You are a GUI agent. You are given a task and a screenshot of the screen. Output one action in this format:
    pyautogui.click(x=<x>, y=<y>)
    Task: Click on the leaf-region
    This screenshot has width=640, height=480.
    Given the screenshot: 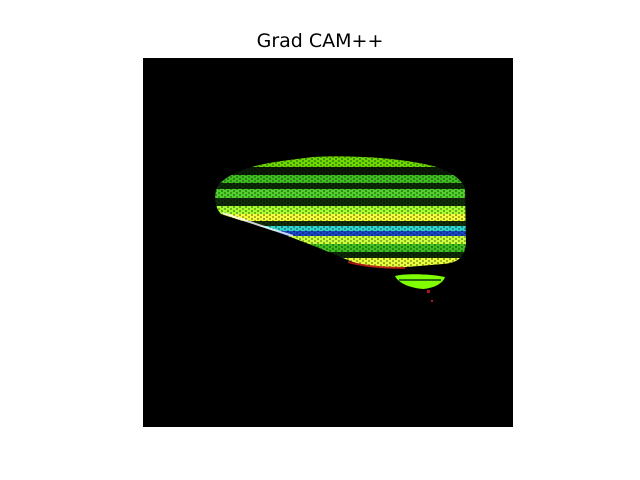 What is the action you would take?
    pyautogui.click(x=340, y=212)
    